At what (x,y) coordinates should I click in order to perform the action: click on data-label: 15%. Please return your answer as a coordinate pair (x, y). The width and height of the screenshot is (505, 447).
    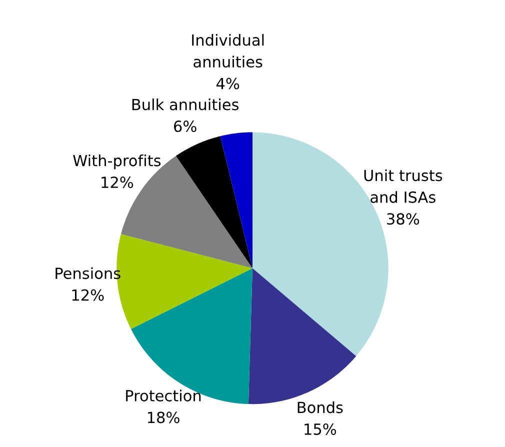
    Looking at the image, I should click on (320, 429).